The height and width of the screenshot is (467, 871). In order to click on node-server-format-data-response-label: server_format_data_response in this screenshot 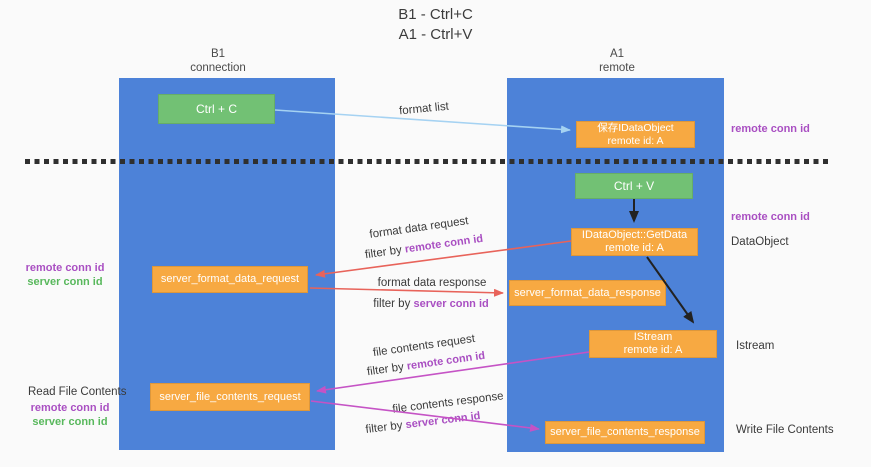, I will do `click(587, 292)`.